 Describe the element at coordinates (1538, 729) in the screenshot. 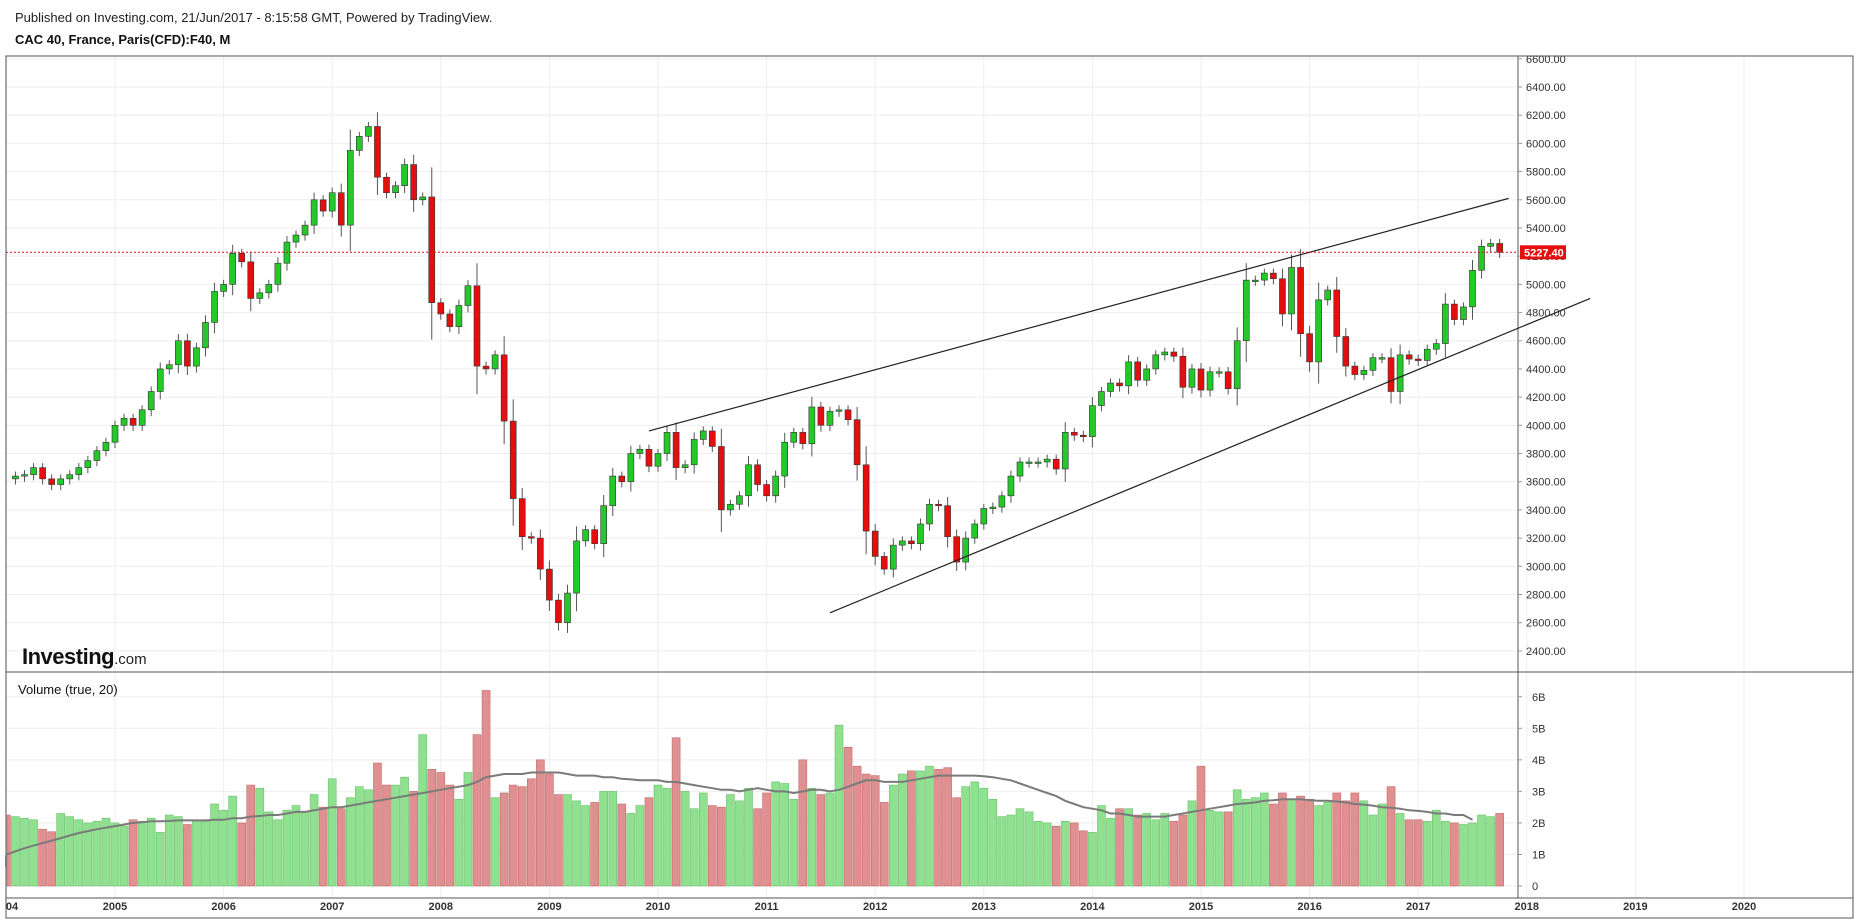

I see `volume-tick-label: 5B` at that location.